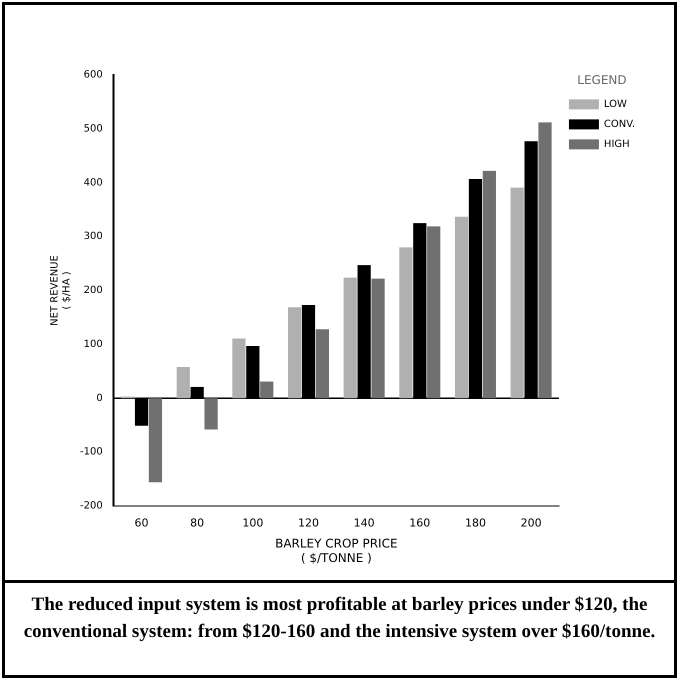 The image size is (679, 680). Describe the element at coordinates (93, 236) in the screenshot. I see `y-tick-label: 300` at that location.